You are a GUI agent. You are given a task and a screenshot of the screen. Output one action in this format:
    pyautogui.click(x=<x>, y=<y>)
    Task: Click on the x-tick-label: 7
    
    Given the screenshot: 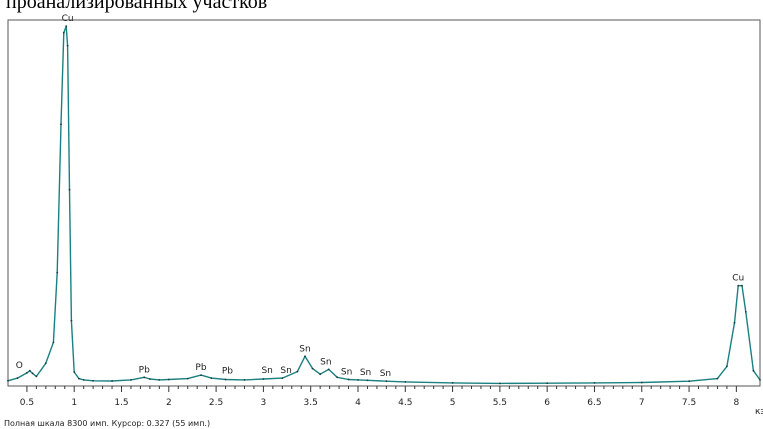 What is the action you would take?
    pyautogui.click(x=642, y=403)
    